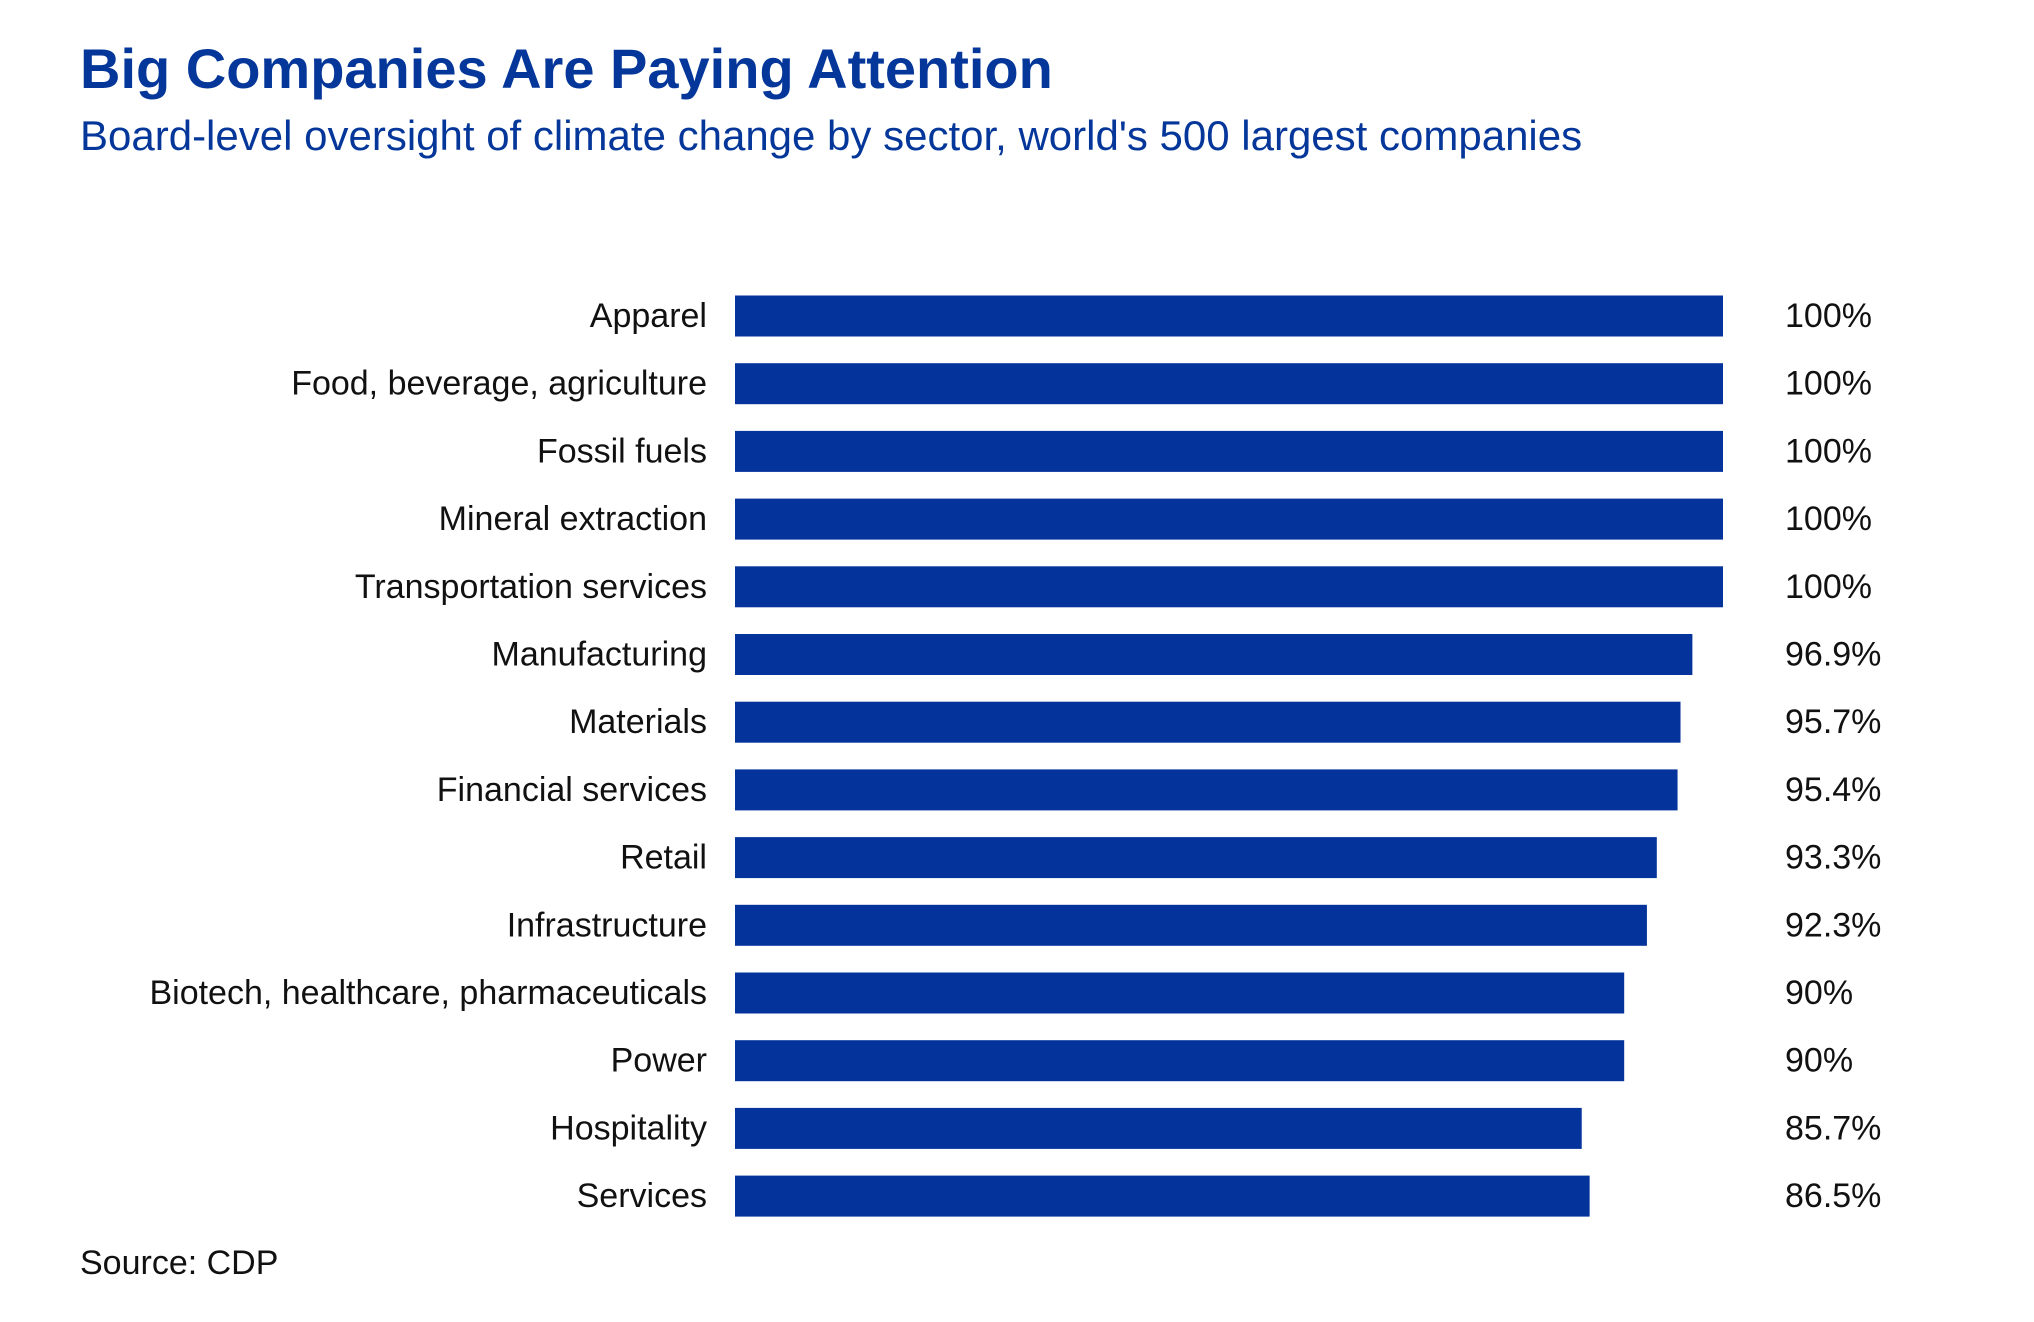  Describe the element at coordinates (663, 858) in the screenshot. I see `category-label: Retail` at that location.